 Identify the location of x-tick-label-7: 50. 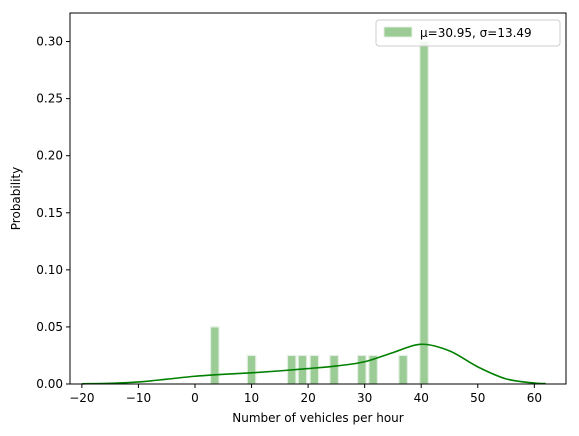
(477, 398).